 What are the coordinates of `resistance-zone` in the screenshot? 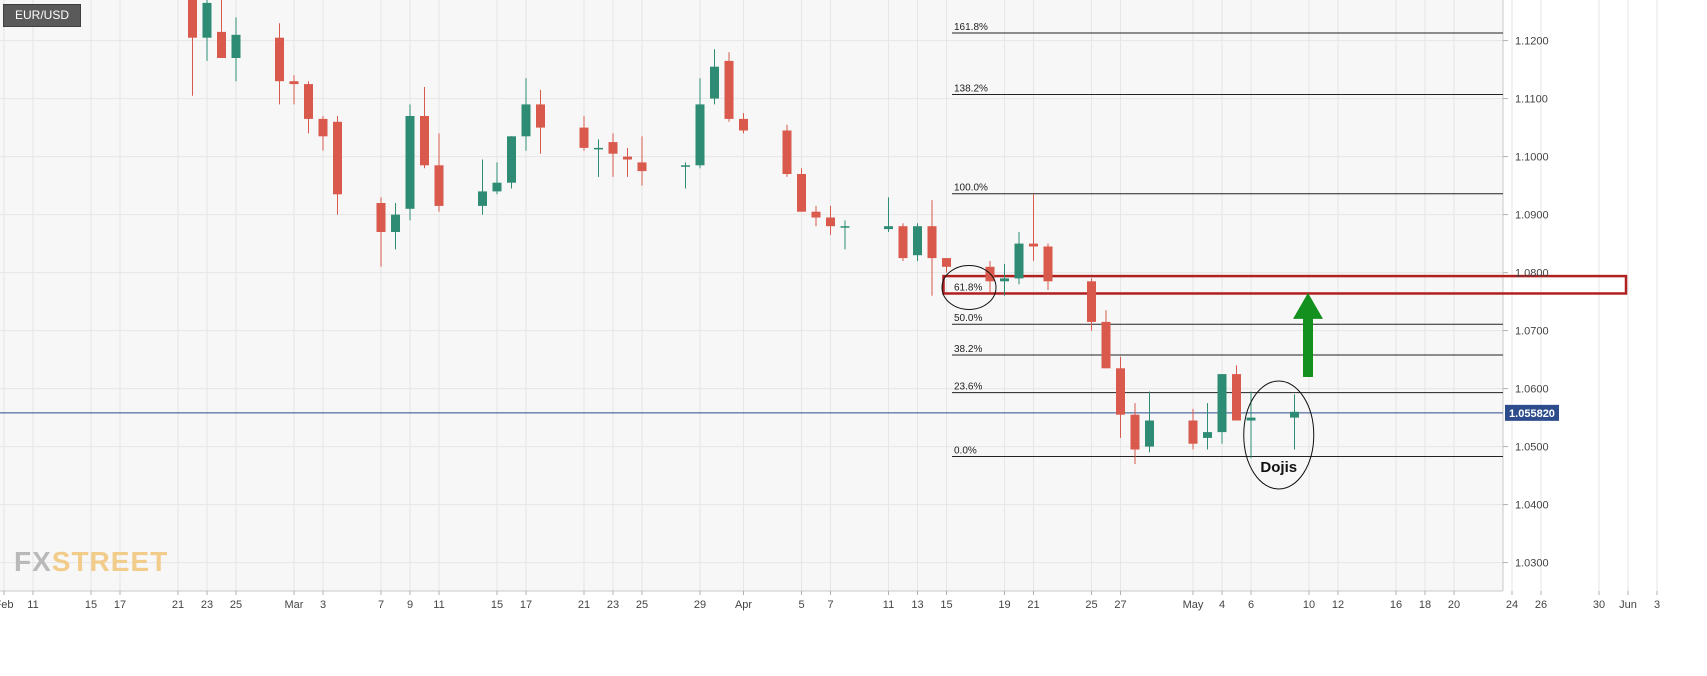 It's located at (1285, 284).